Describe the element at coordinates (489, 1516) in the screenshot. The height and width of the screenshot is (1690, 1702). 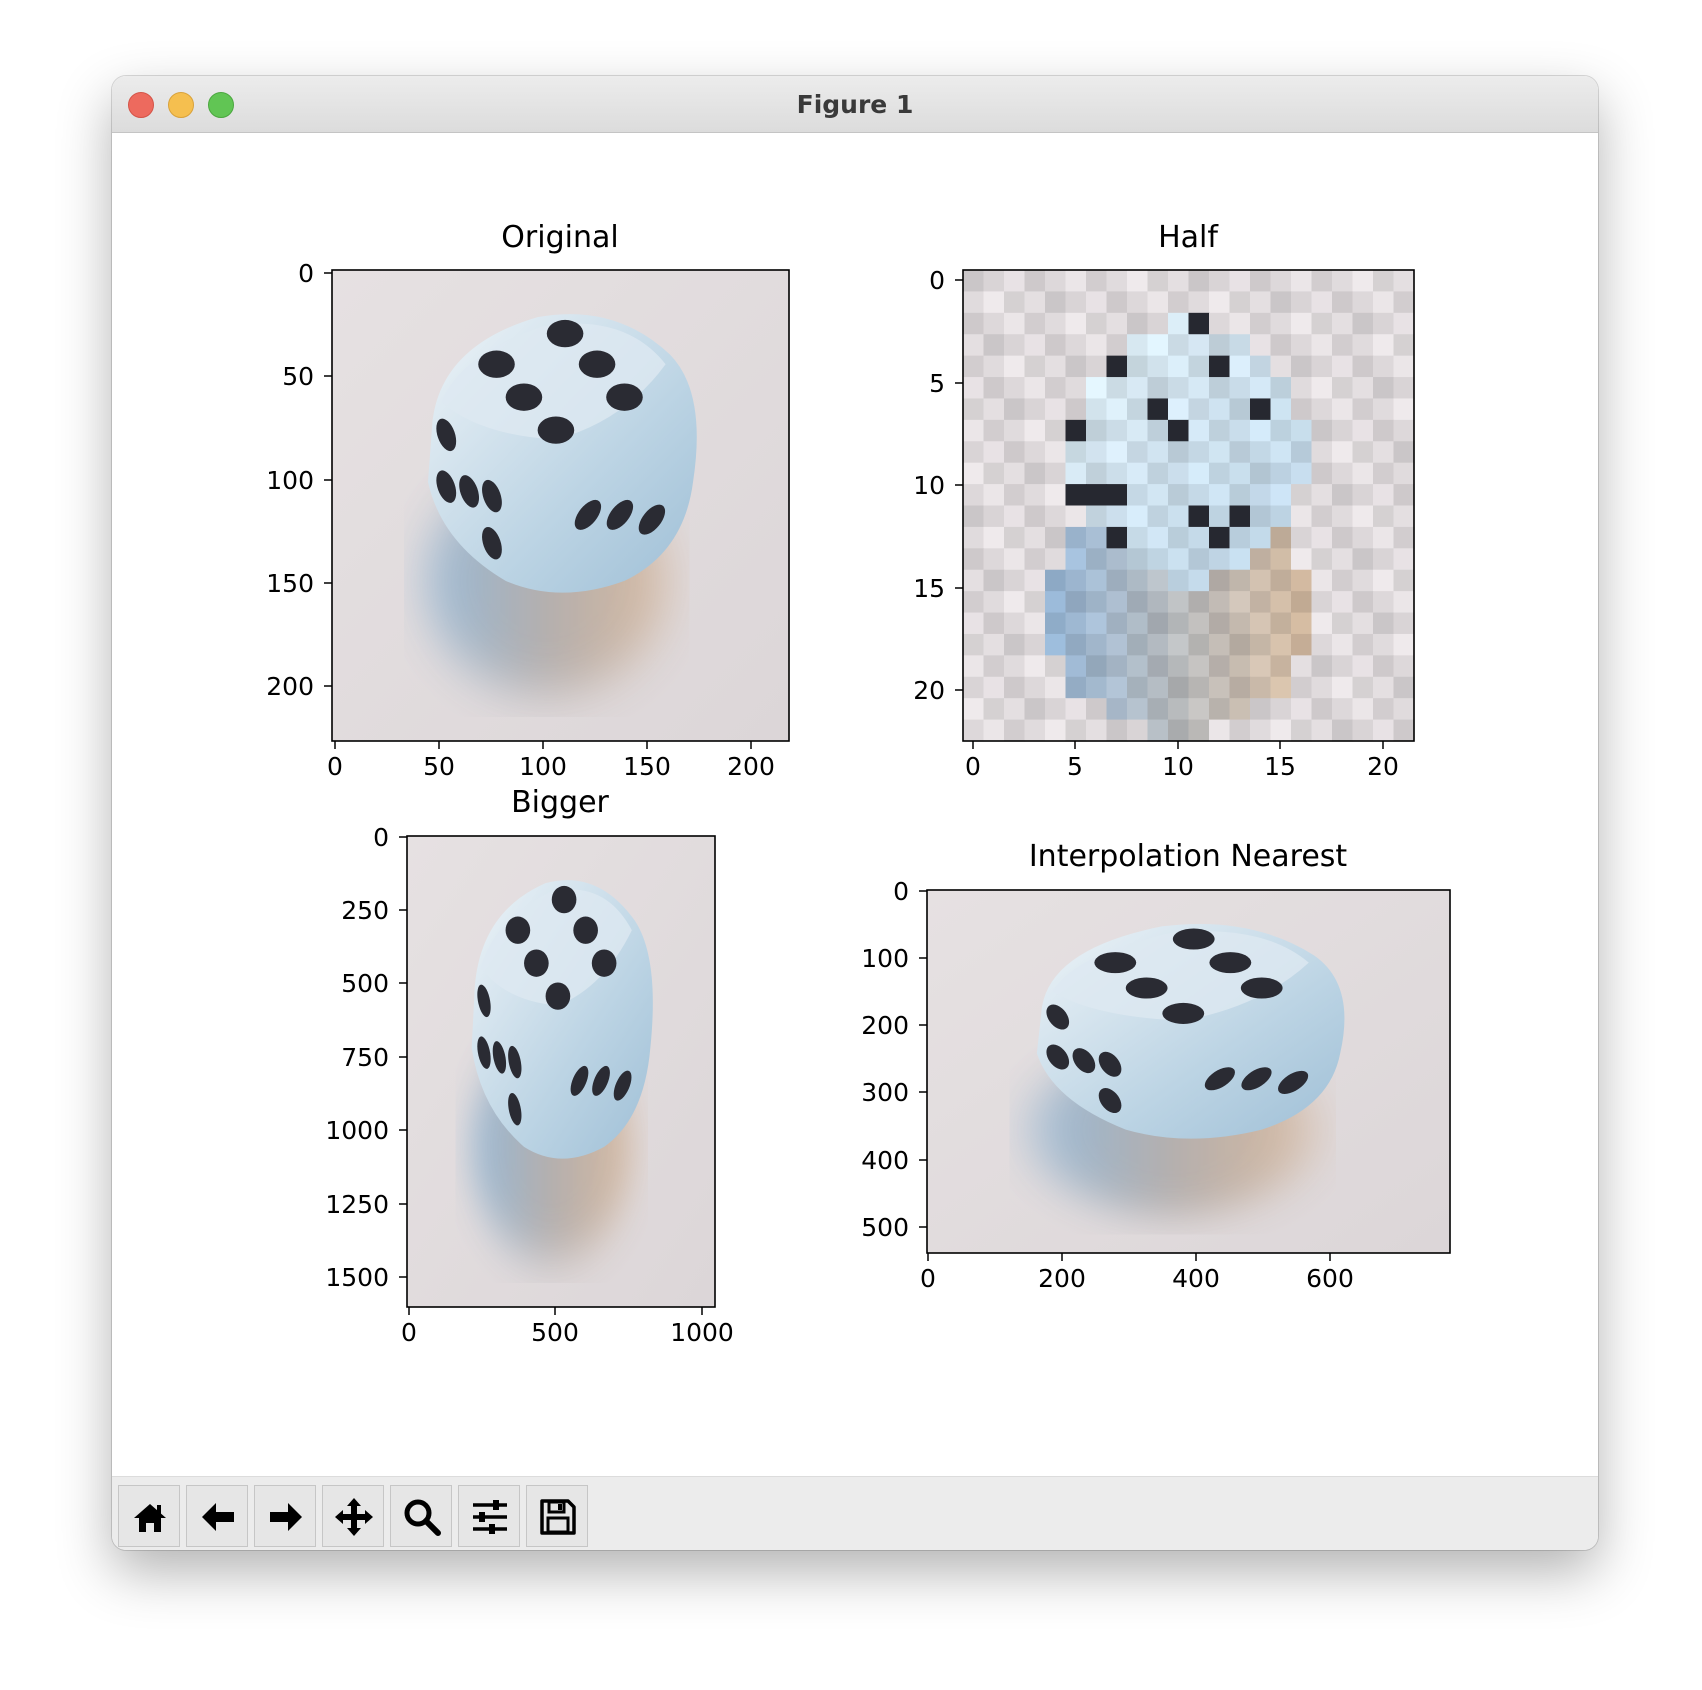
I see `configure-subplots-button` at that location.